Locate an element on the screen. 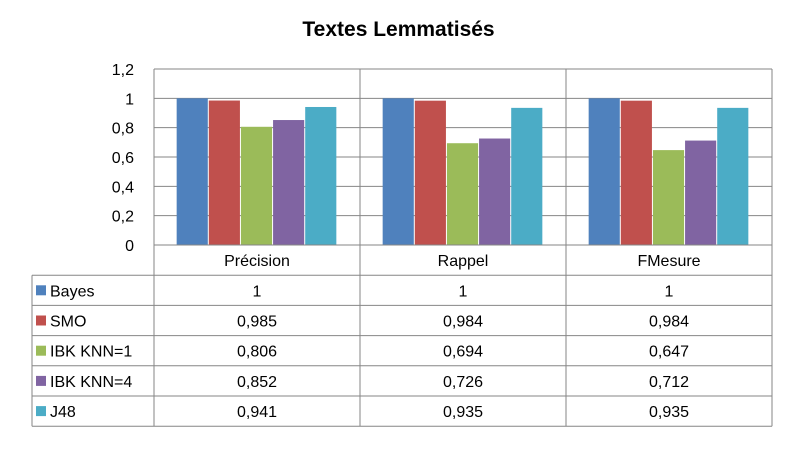 Image resolution: width=797 pixels, height=454 pixels. table-value: 0,712 is located at coordinates (669, 382).